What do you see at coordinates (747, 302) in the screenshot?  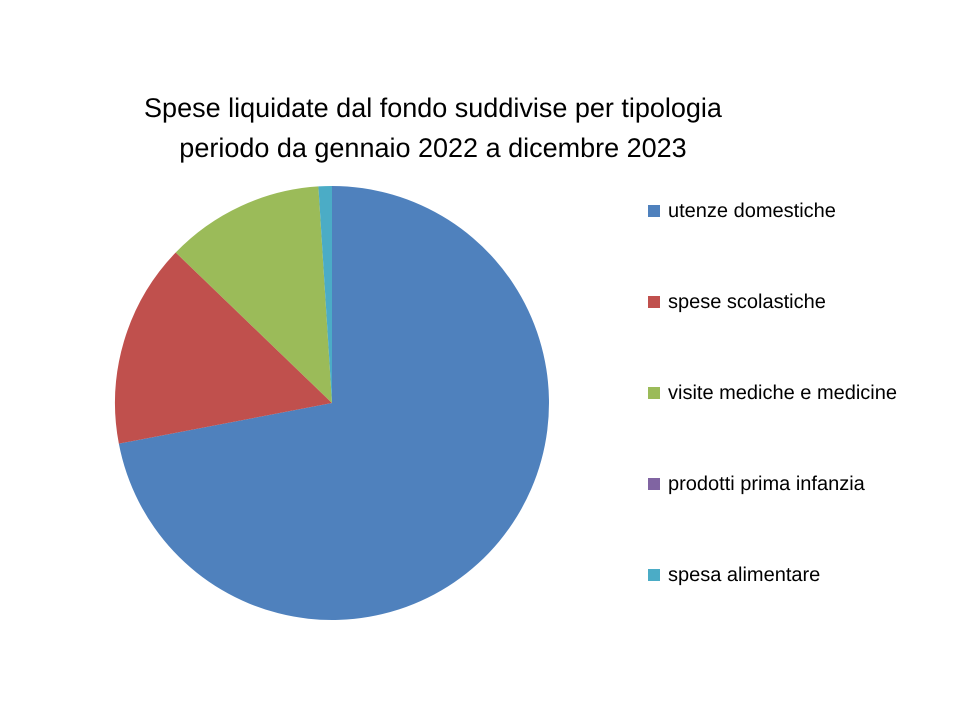 I see `legend-label: spese scolastiche` at bounding box center [747, 302].